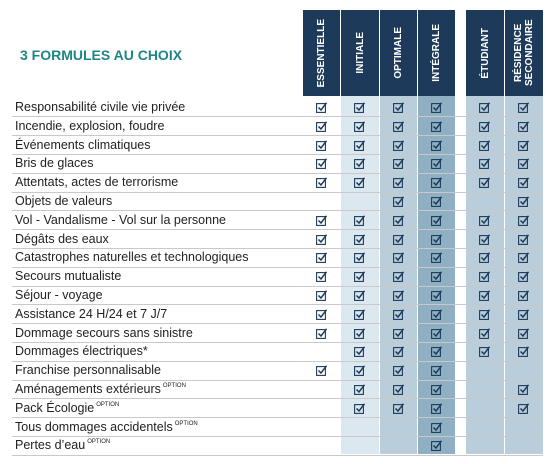 This screenshot has height=464, width=555. I want to click on row-label-text: Vol - Vandalisme - Vol sur la personne, so click(120, 219).